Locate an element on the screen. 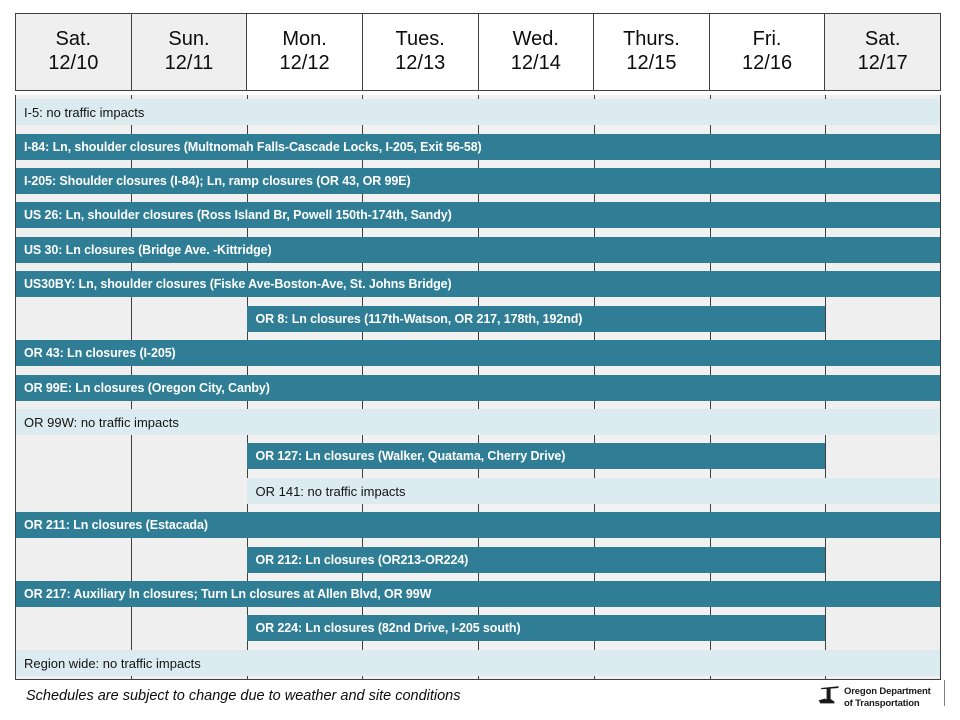  odot-logo-line-2: of Transportation is located at coordinates (882, 703).